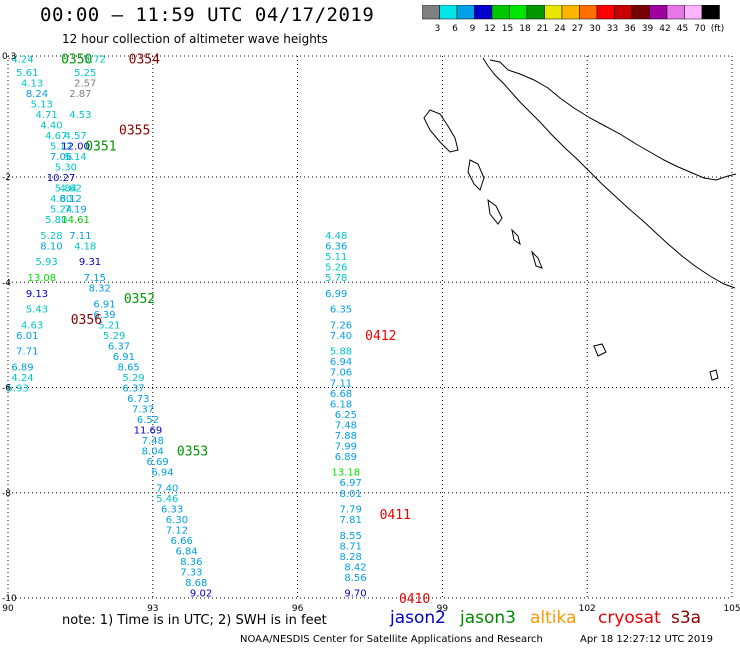 The height and width of the screenshot is (650, 740). Describe the element at coordinates (336, 236) in the screenshot. I see `wave-height-value: 4.48` at that location.